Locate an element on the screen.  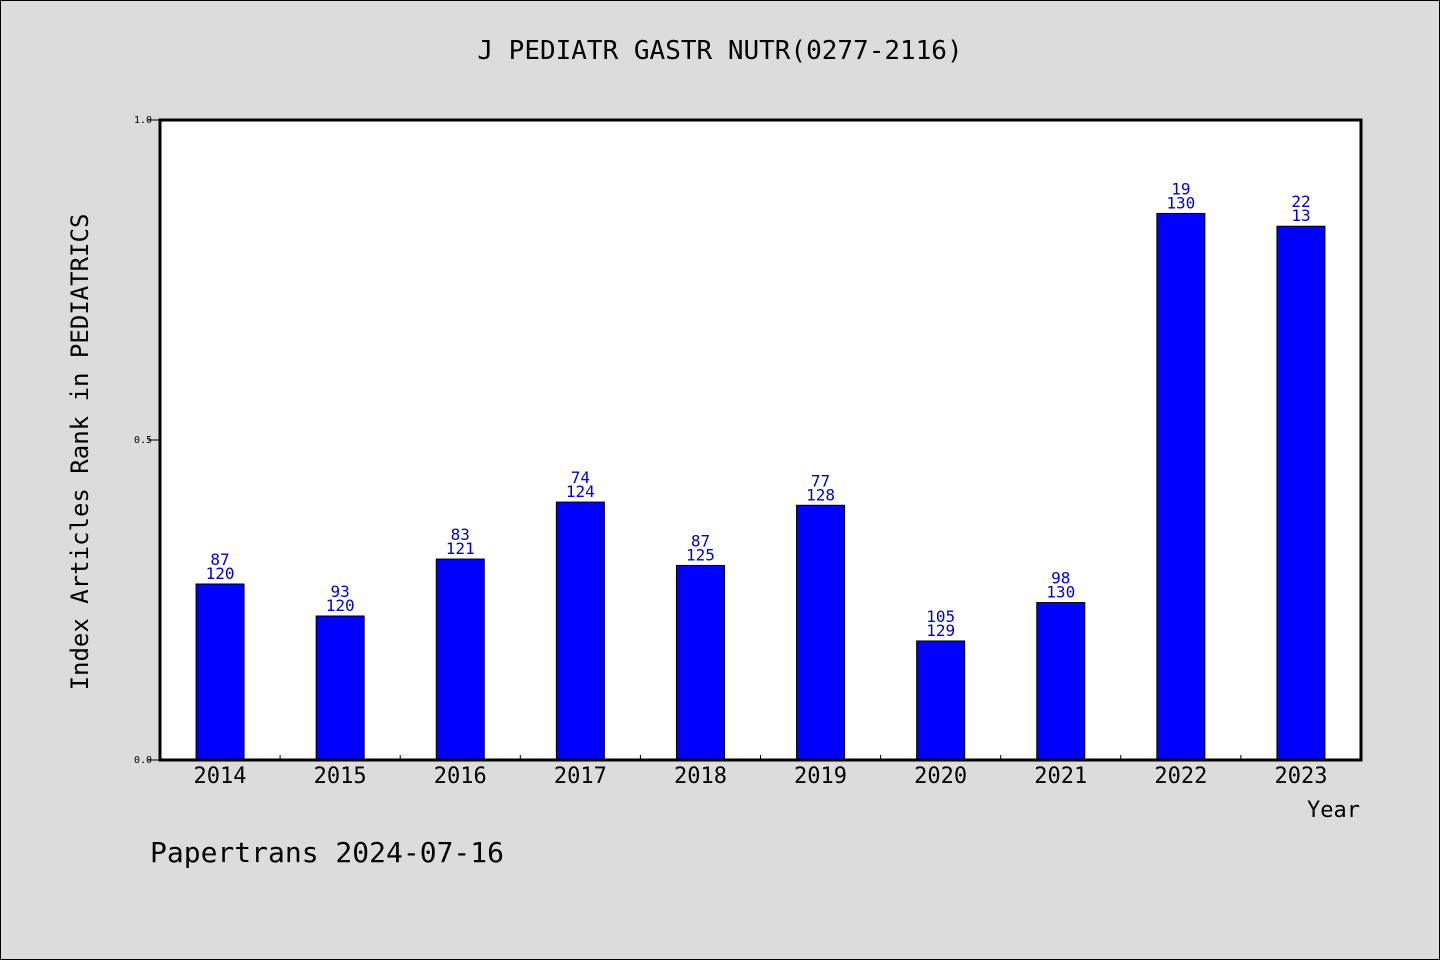
bar-2021 is located at coordinates (1061, 681).